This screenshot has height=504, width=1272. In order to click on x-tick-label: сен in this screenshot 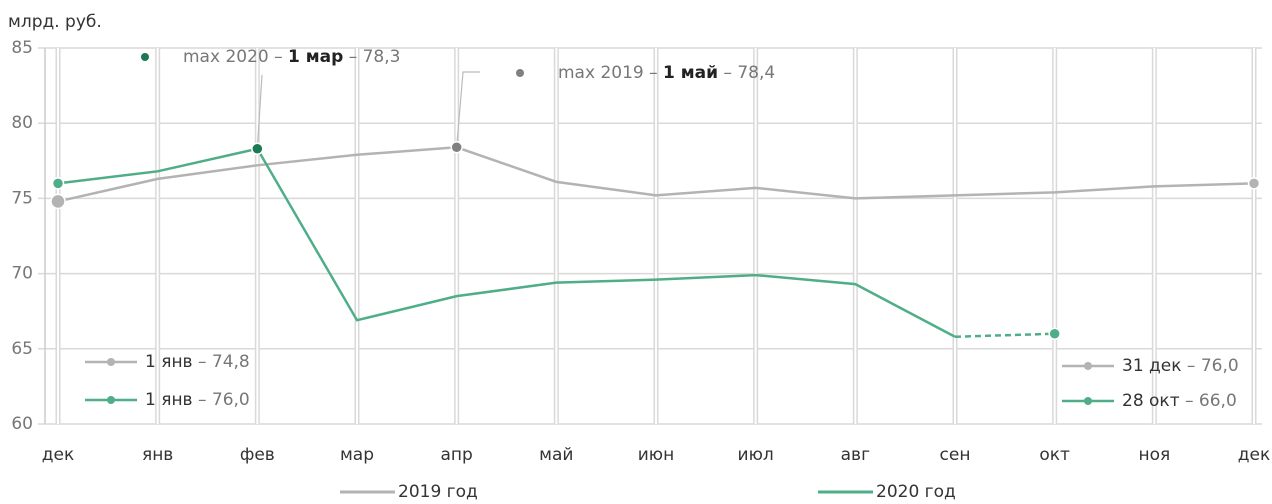, I will do `click(955, 455)`.